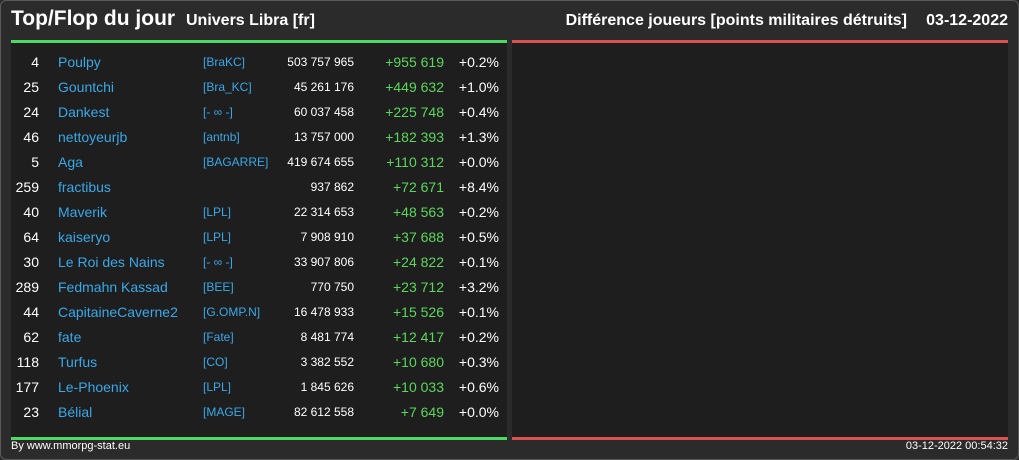 The width and height of the screenshot is (1019, 460). What do you see at coordinates (31, 337) in the screenshot?
I see `player-rank: 62` at bounding box center [31, 337].